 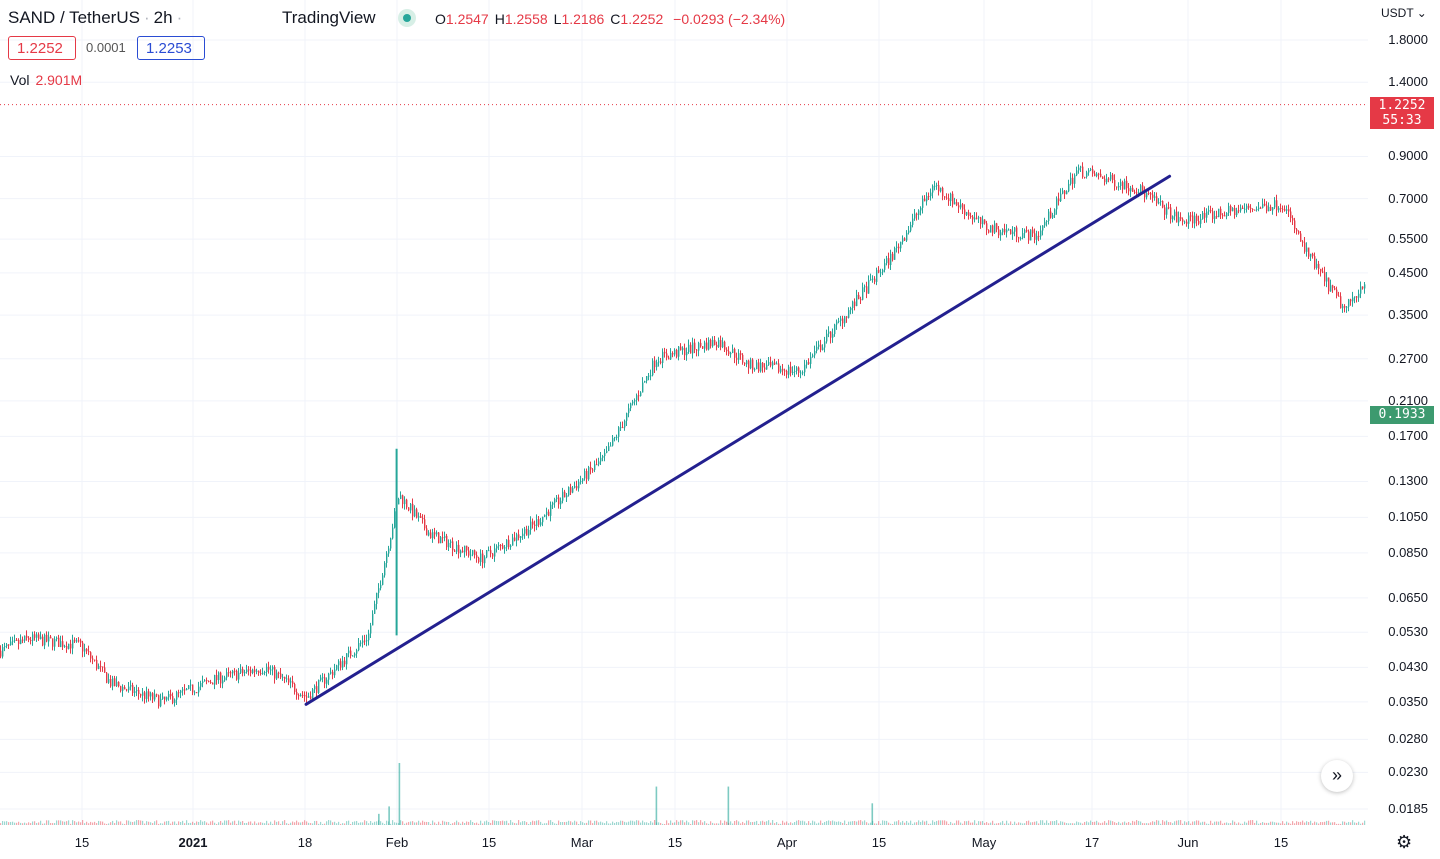 I want to click on buy-button: 1.2253, so click(x=171, y=48).